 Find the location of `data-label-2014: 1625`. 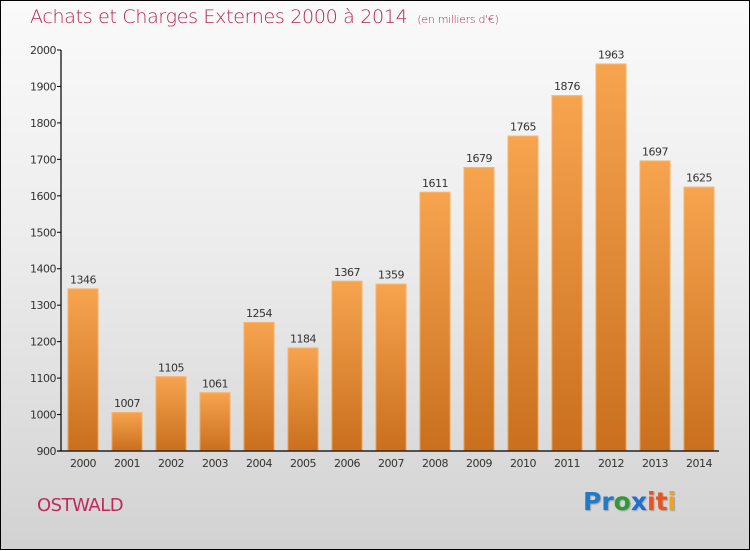

data-label-2014: 1625 is located at coordinates (699, 178).